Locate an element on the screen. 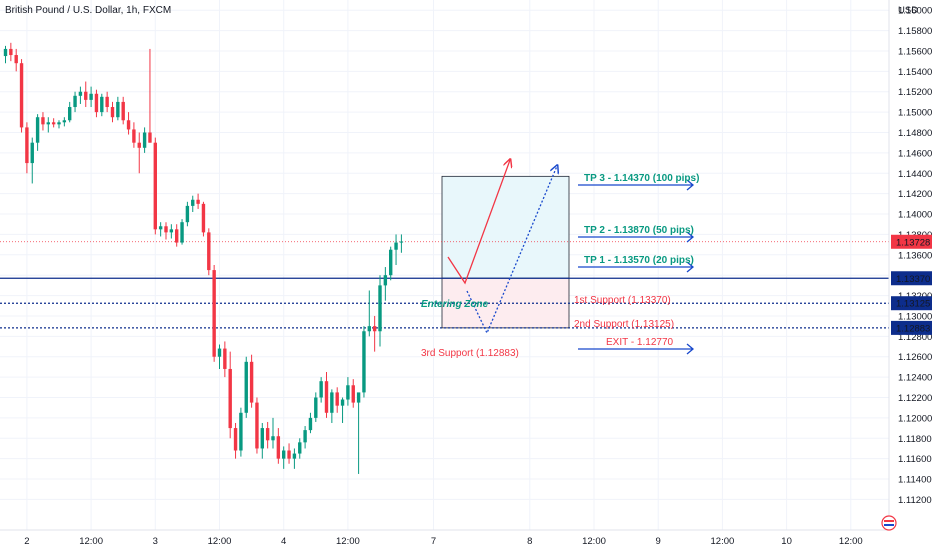 This screenshot has width=932, height=550. tp-label-3: TP 3 - 1.14370 (100 pips) is located at coordinates (641, 178).